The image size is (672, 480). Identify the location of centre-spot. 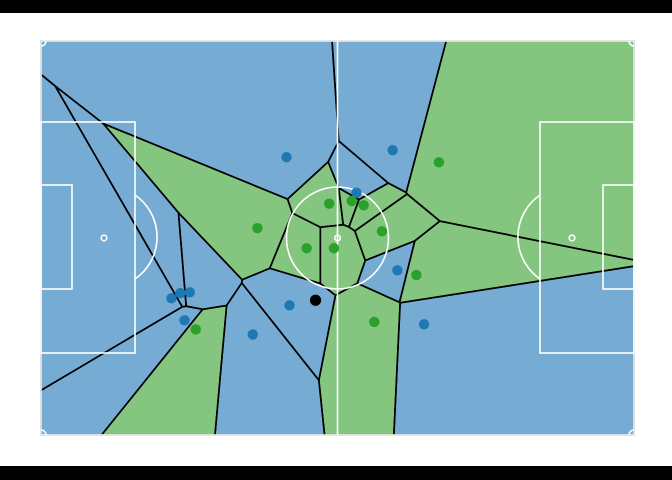
(337, 238).